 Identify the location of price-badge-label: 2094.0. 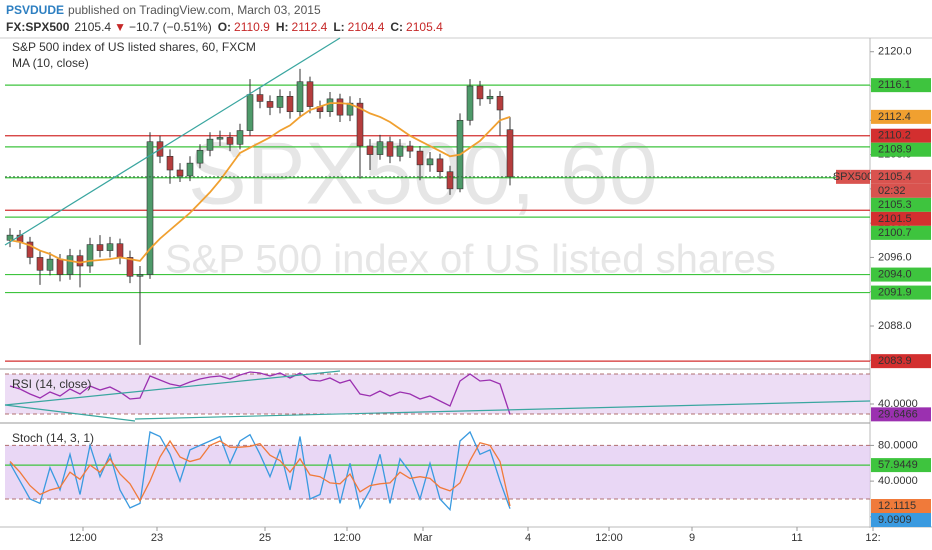
(895, 274).